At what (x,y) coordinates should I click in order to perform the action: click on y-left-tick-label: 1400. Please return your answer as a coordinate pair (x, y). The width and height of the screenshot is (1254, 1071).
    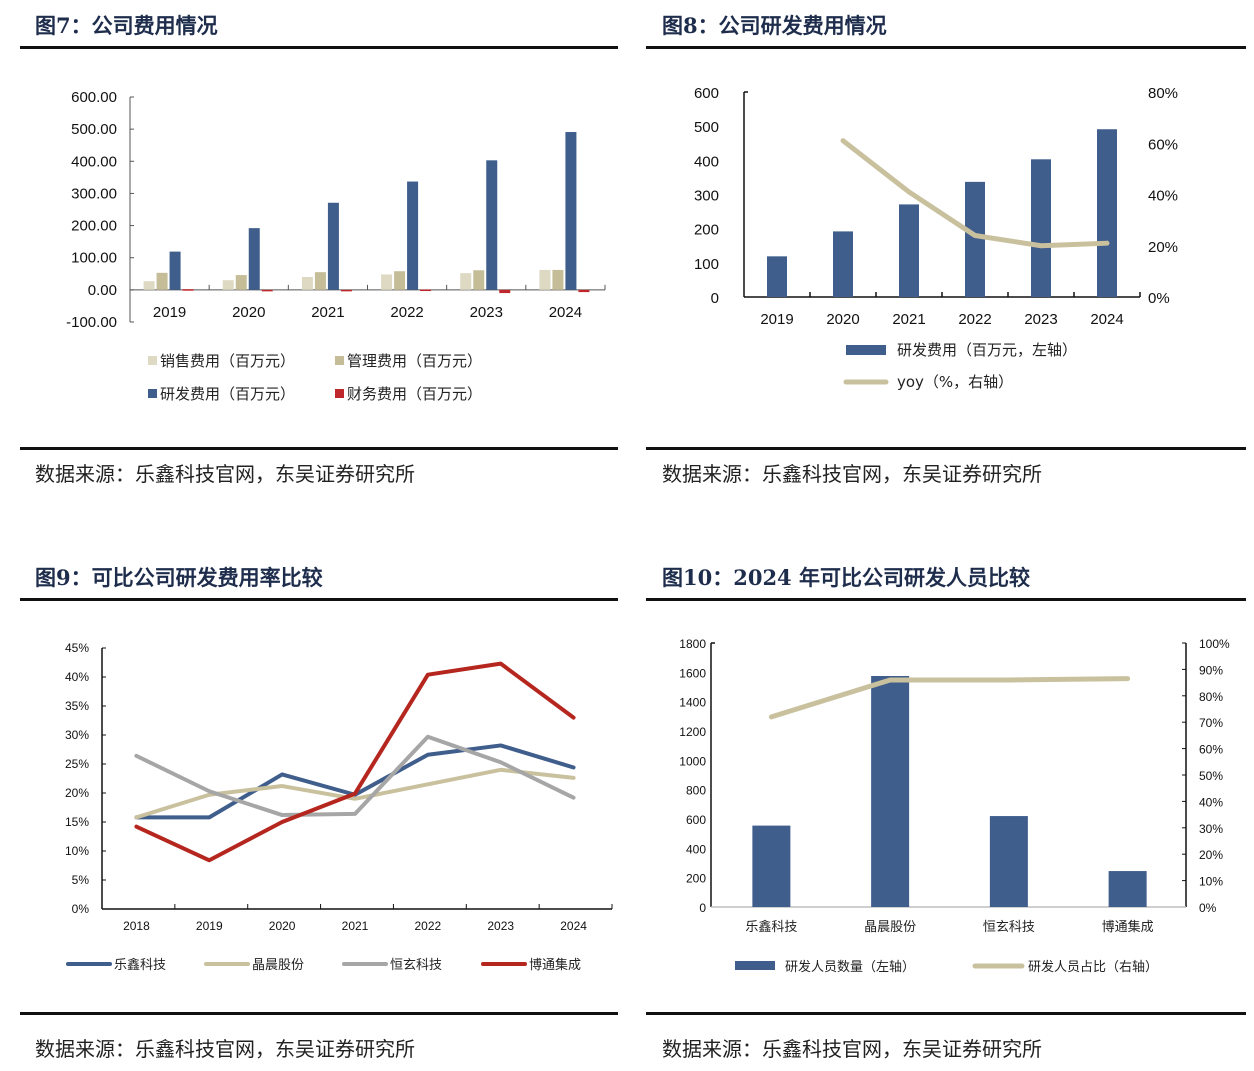
    Looking at the image, I should click on (692, 703).